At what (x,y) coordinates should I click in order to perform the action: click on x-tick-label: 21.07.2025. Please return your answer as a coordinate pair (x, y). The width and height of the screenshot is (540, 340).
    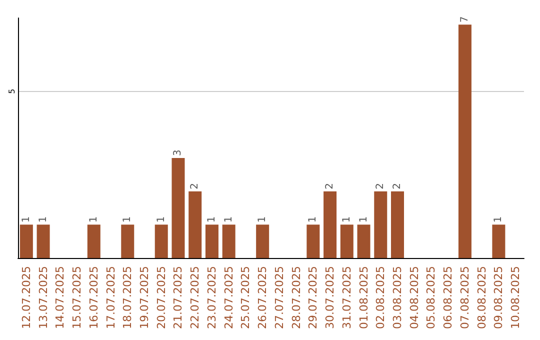
    Looking at the image, I should click on (178, 298).